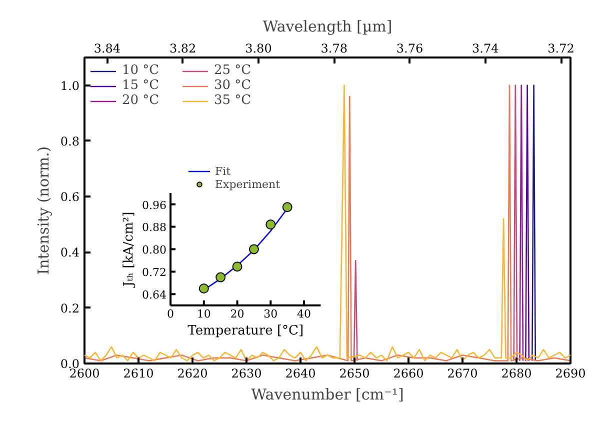 The height and width of the screenshot is (433, 601). What do you see at coordinates (233, 100) in the screenshot?
I see `legend-label: 35 °C` at bounding box center [233, 100].